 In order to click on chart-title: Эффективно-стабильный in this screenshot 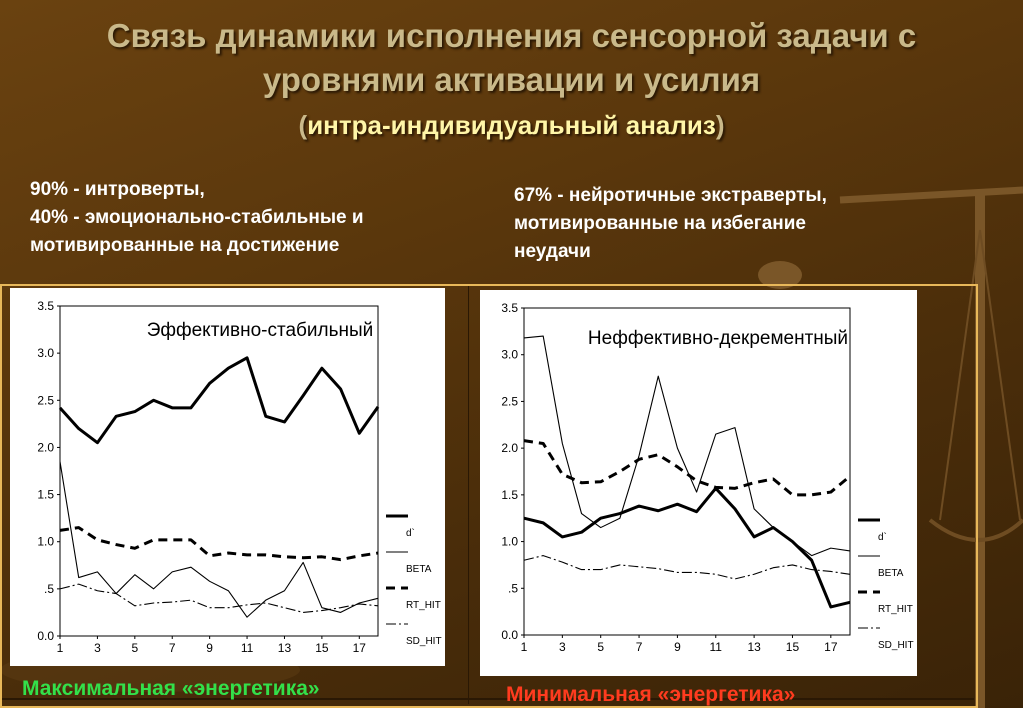, I will do `click(260, 330)`.